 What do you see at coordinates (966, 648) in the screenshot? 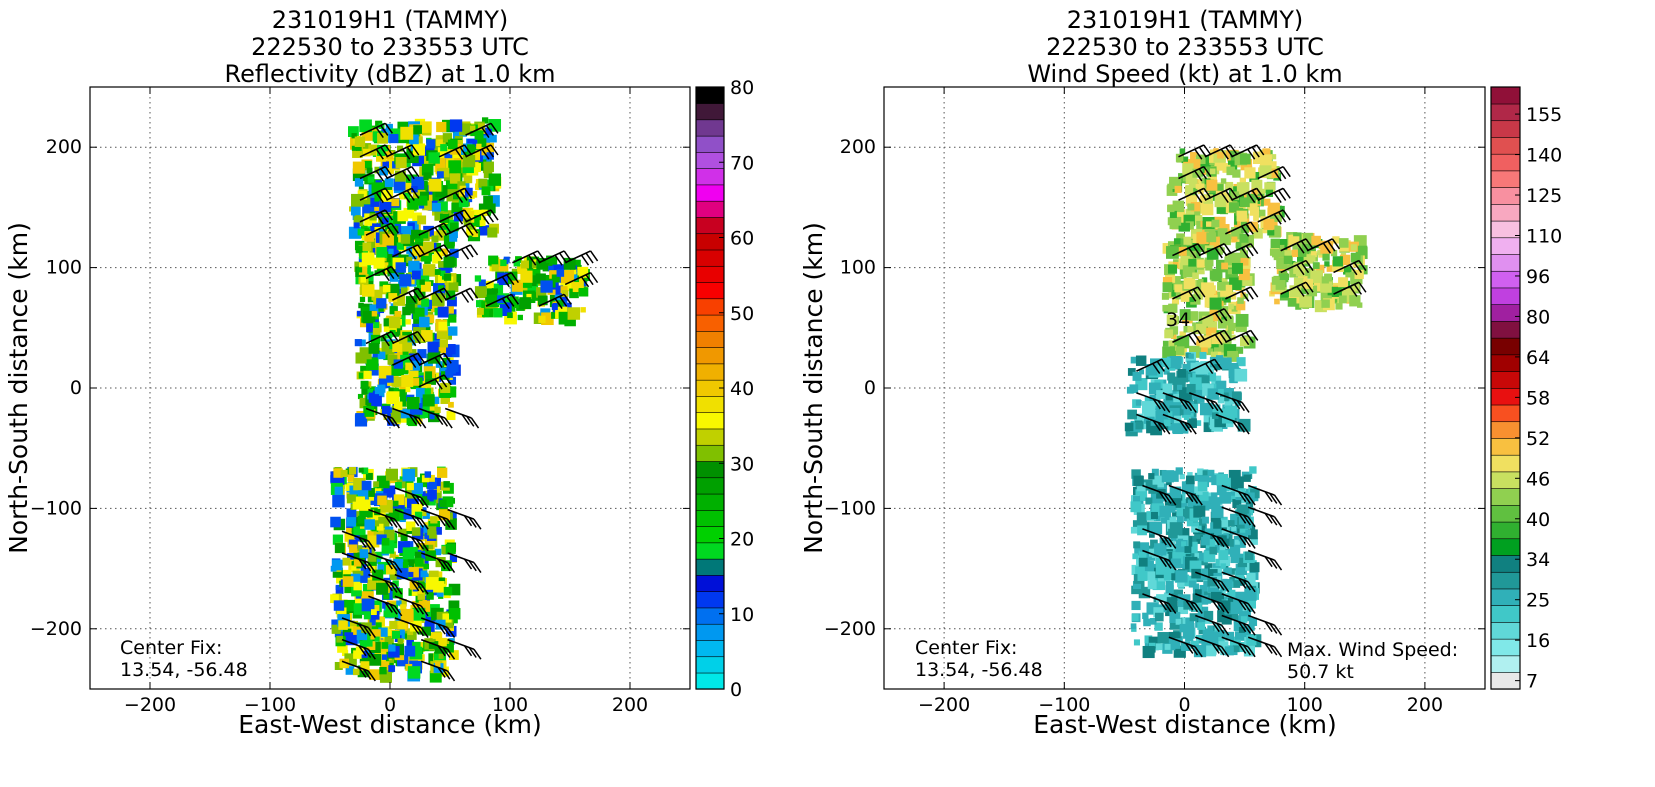
I see `wind-center-fix-label: Center Fix:` at bounding box center [966, 648].